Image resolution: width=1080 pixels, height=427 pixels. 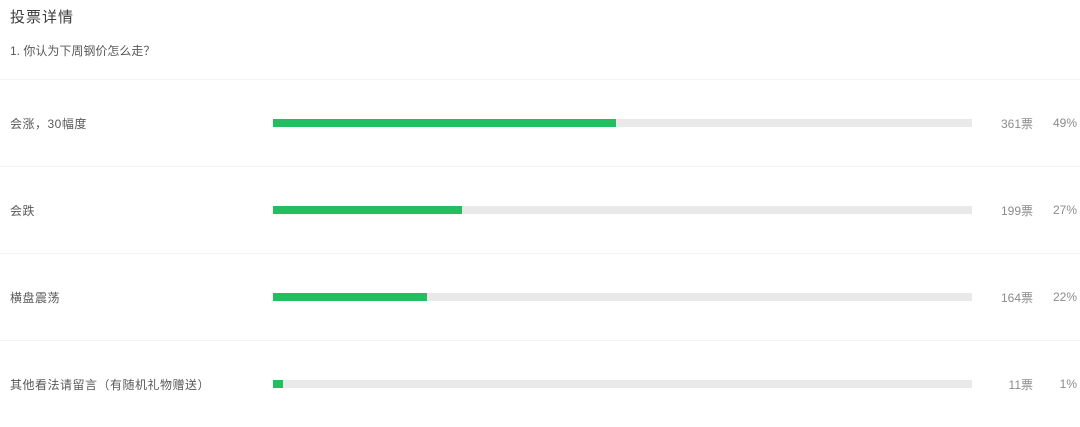 I want to click on vote-percent: 49%, so click(x=1064, y=123).